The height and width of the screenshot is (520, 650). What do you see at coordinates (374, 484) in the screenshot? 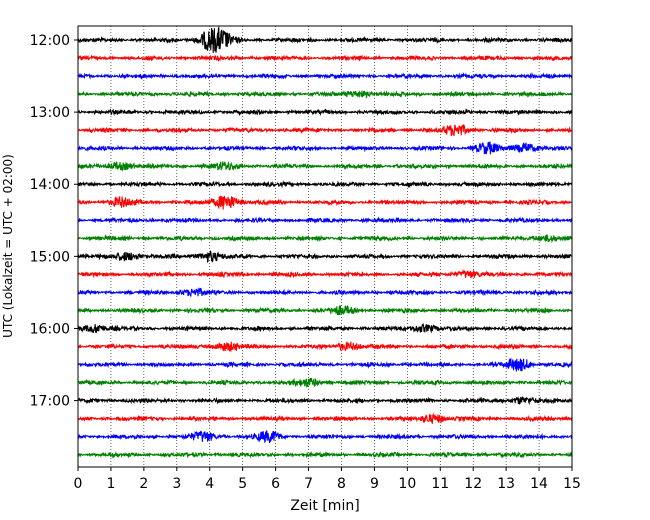
I see `x-tick-label: 9` at bounding box center [374, 484].